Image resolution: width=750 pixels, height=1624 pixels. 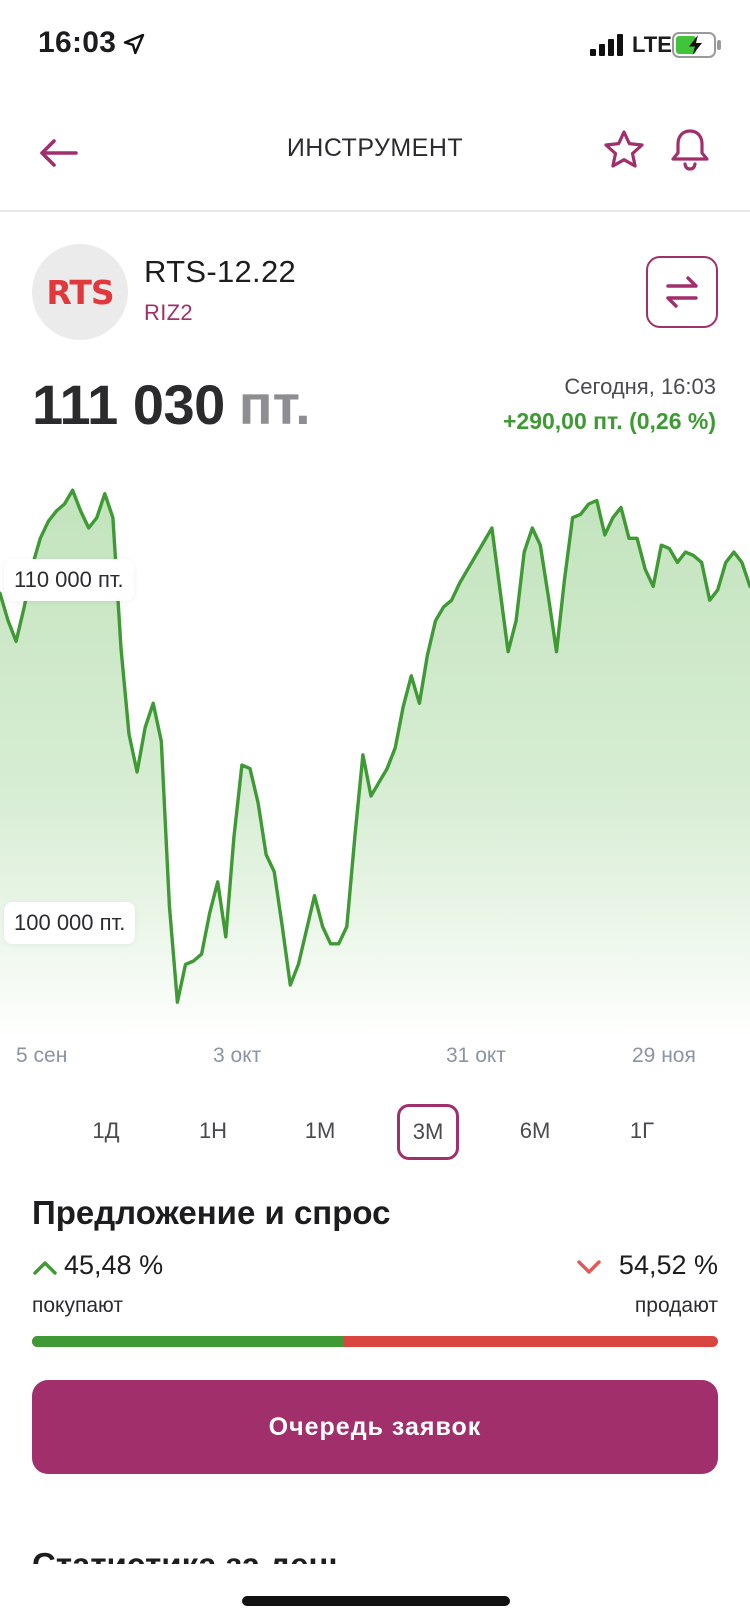 What do you see at coordinates (676, 1305) in the screenshot?
I see `sell-label: продают` at bounding box center [676, 1305].